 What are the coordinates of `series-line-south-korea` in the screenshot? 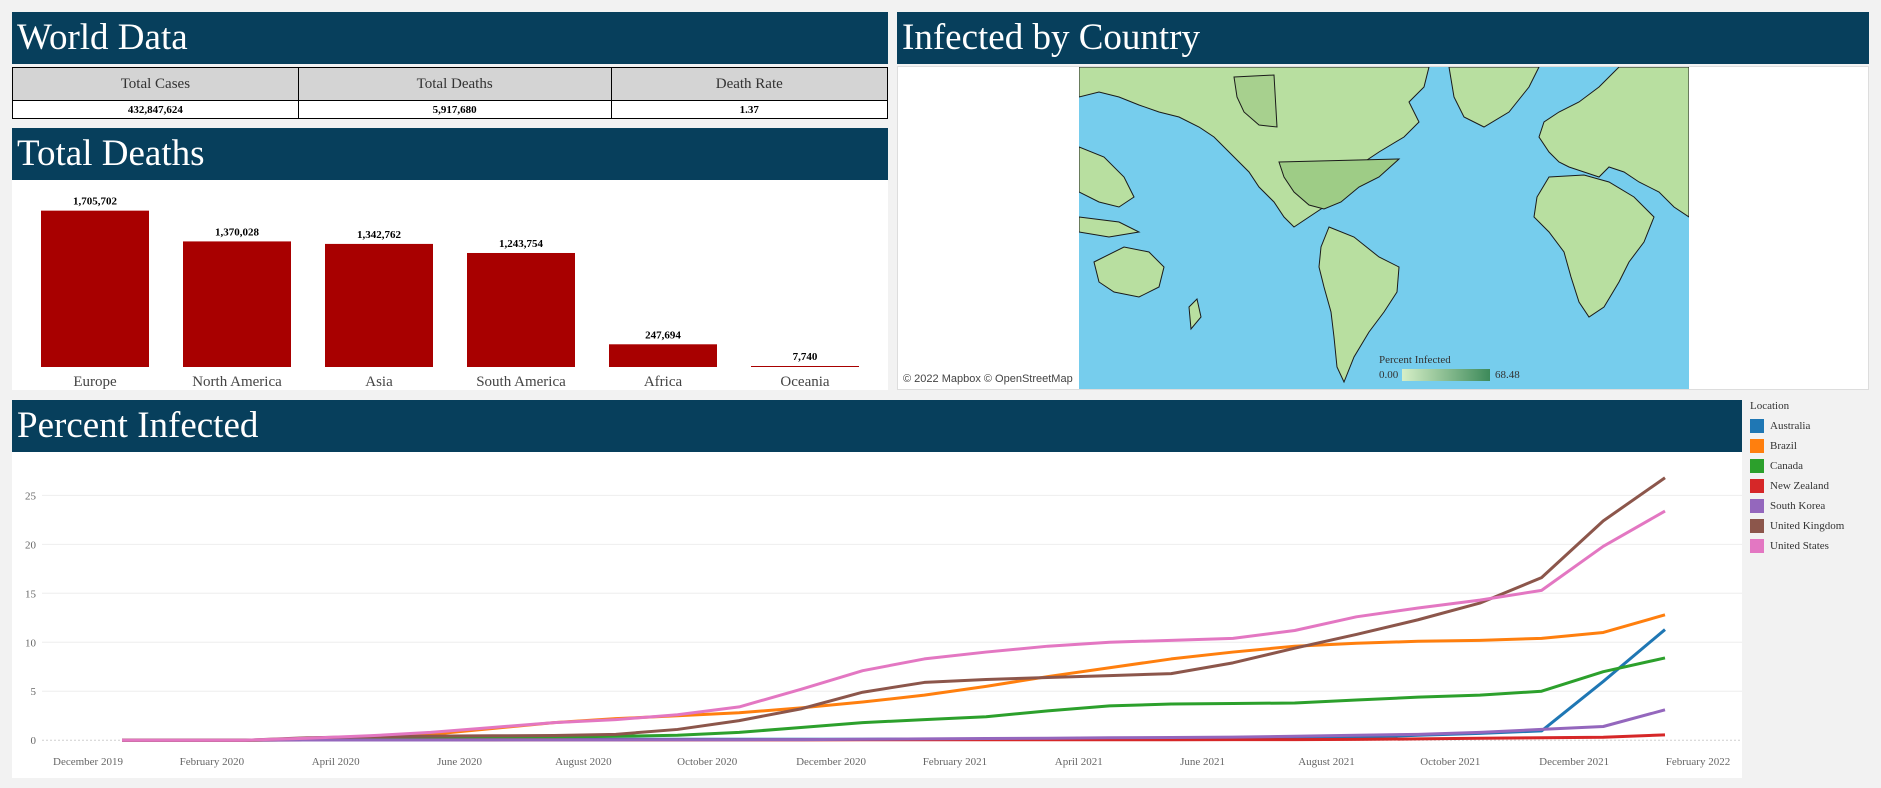 It's located at (894, 725).